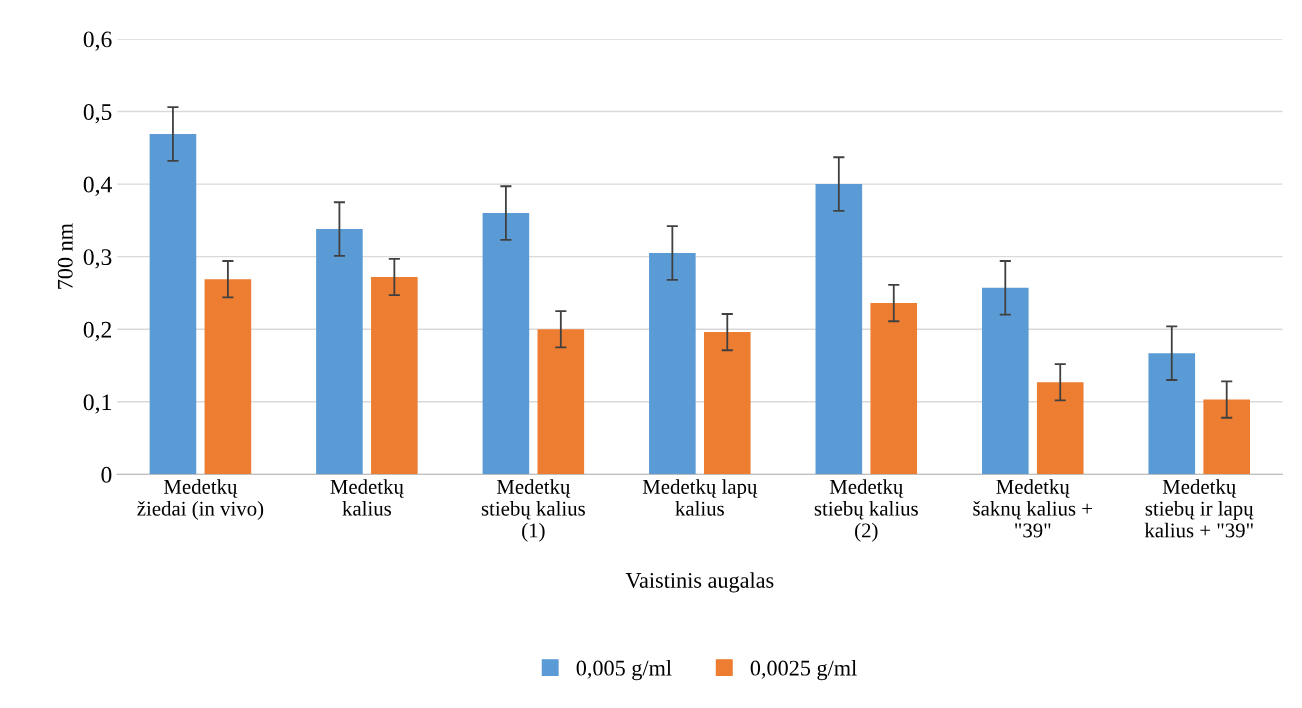 This screenshot has width=1302, height=708. What do you see at coordinates (700, 497) in the screenshot?
I see `x-tick-label: Medetkų lapų kalius` at bounding box center [700, 497].